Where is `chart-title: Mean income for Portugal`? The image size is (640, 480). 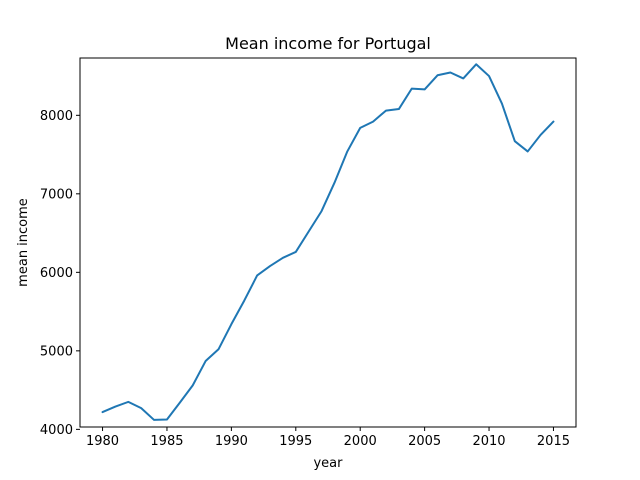
chart-title: Mean income for Portugal is located at coordinates (328, 43).